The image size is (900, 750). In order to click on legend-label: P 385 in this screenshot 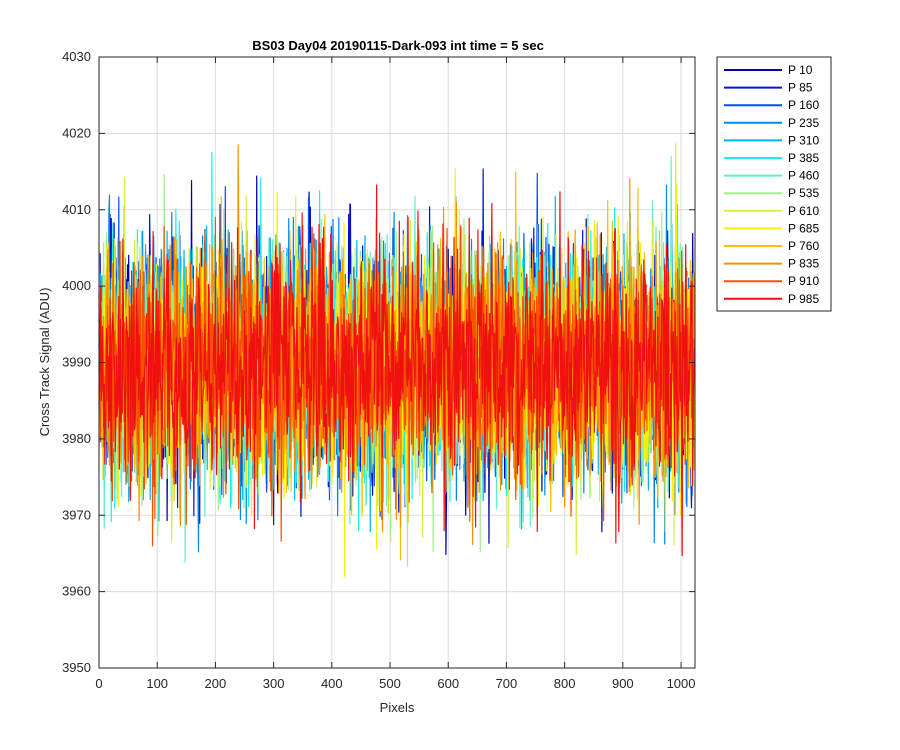, I will do `click(803, 158)`.